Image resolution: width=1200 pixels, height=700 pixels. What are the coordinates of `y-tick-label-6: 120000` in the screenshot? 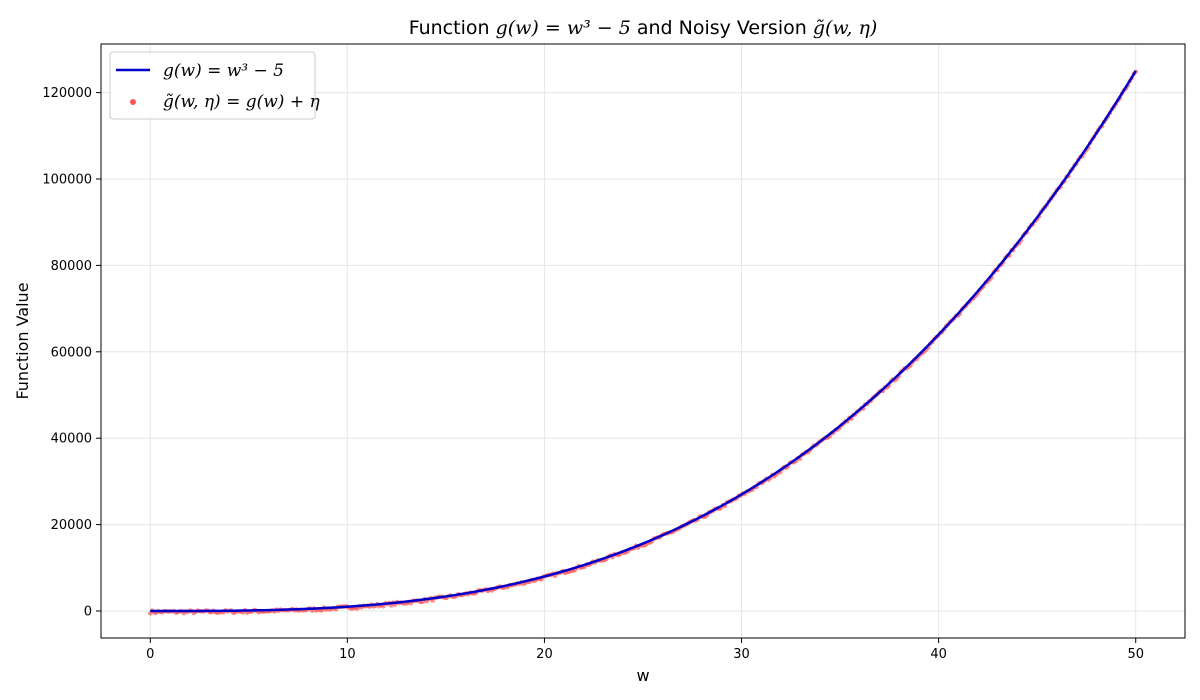 It's located at (67, 93).